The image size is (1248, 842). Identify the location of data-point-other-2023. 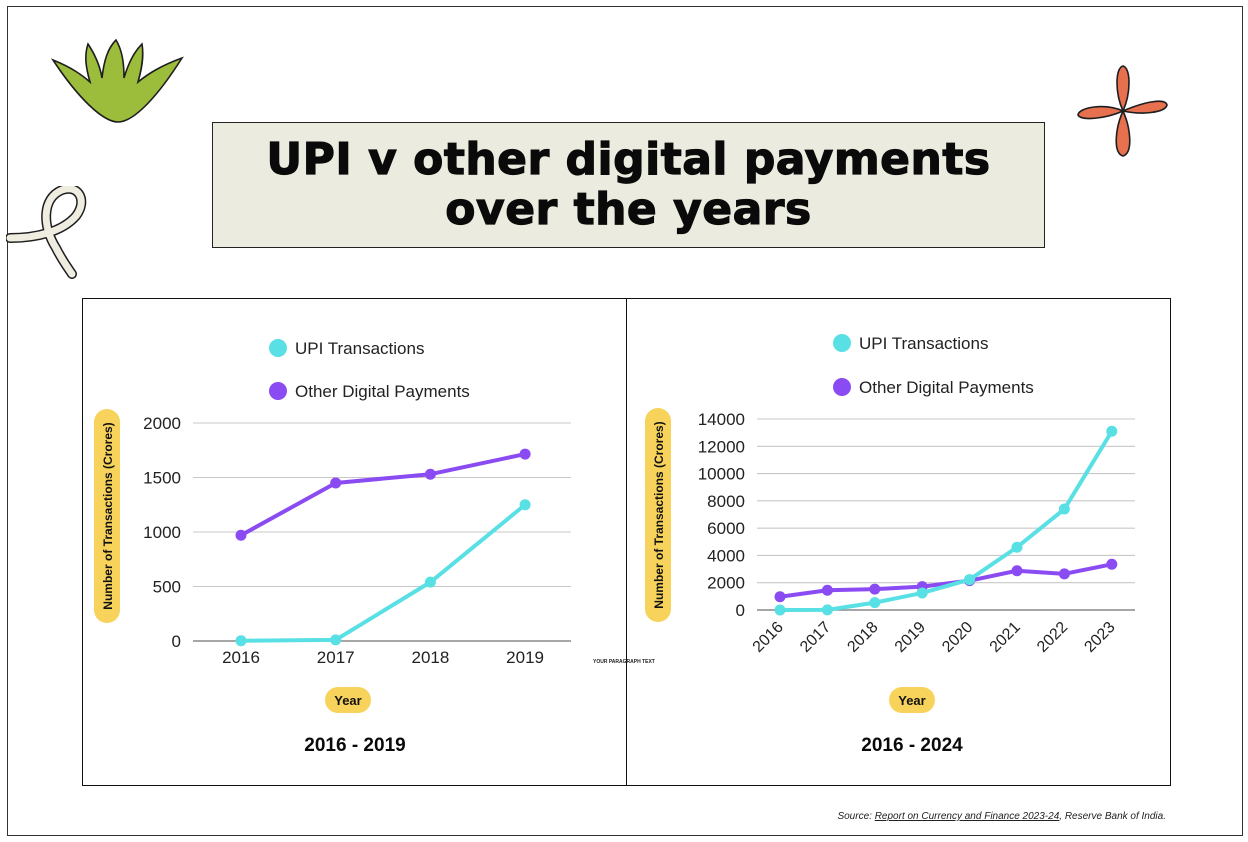
(1112, 564).